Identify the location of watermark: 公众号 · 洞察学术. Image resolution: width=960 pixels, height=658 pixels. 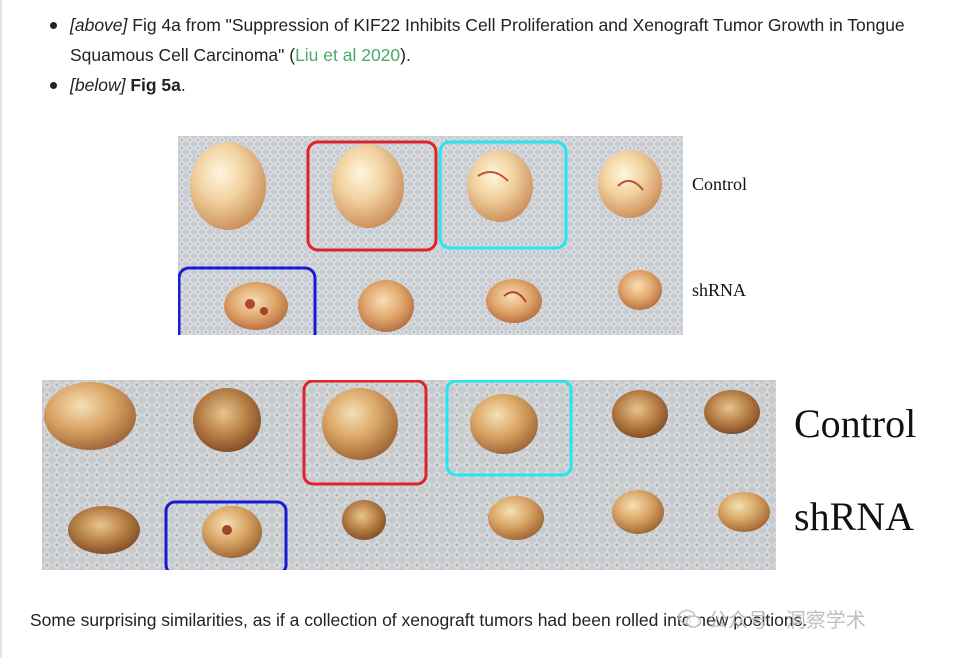
(772, 618).